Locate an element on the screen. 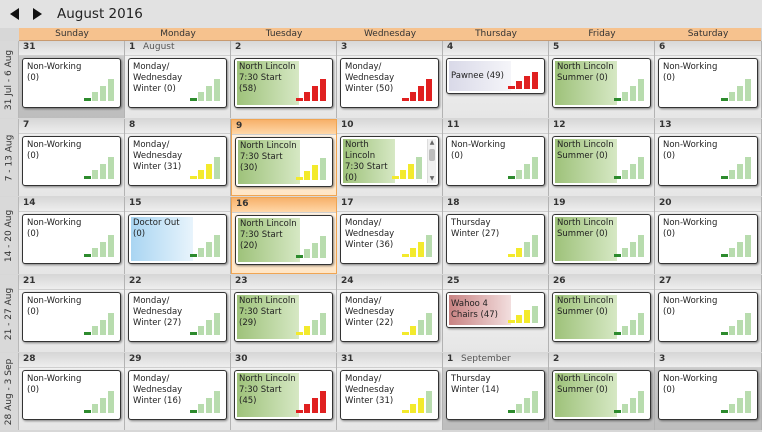  day-cell: 16 North Lincoln 7:30 Start (20) is located at coordinates (284, 235).